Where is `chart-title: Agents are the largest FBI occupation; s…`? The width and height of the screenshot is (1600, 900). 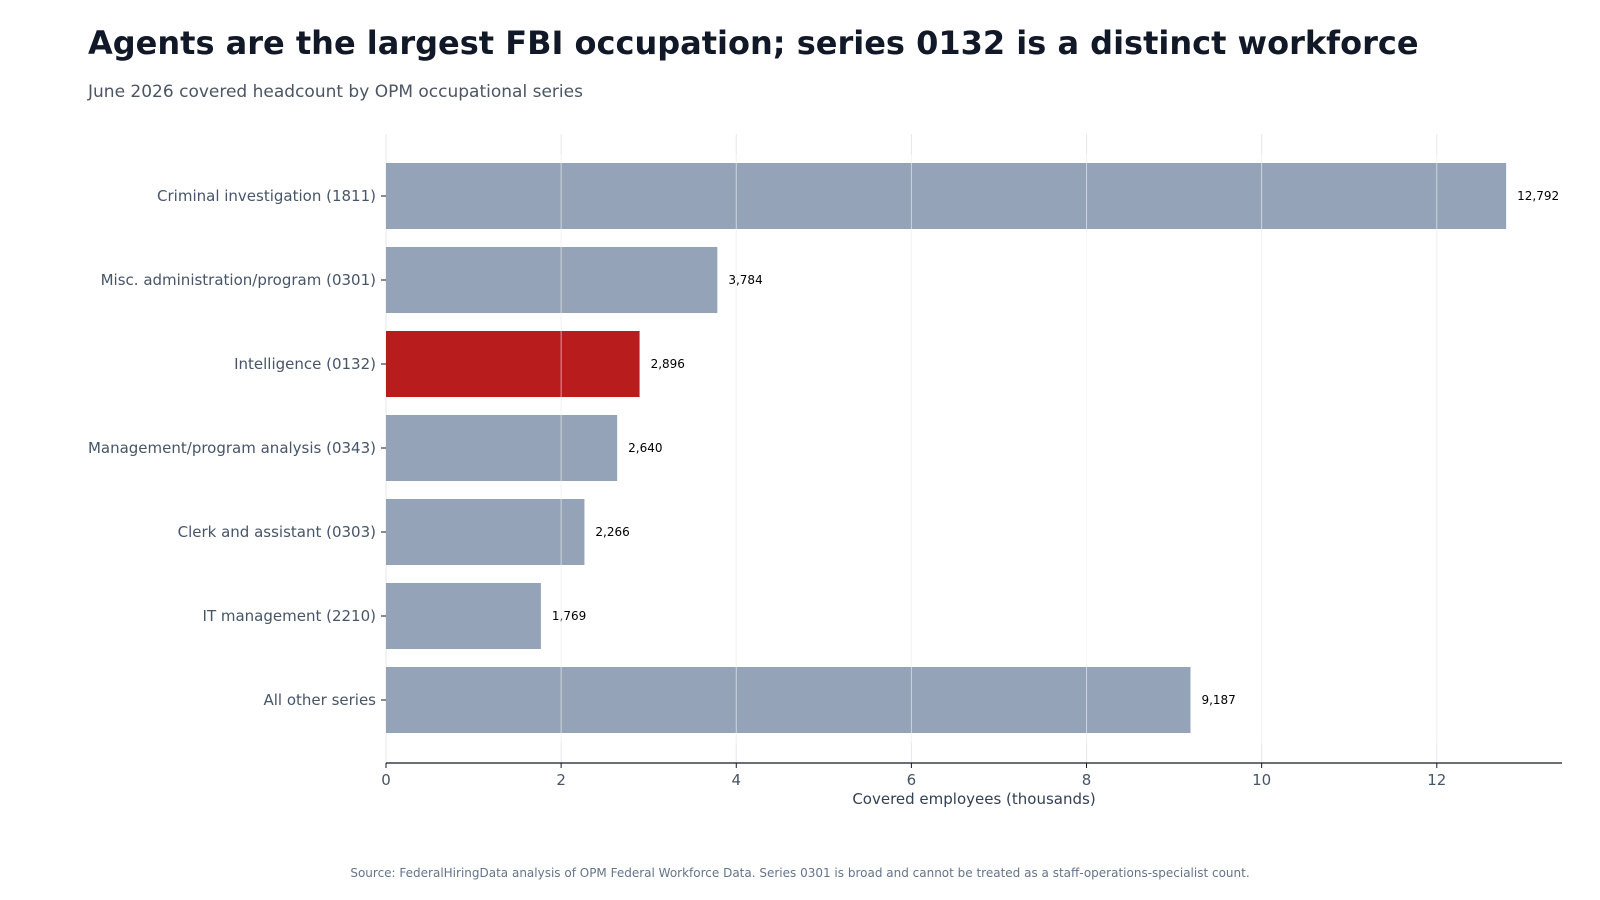 chart-title: Agents are the largest FBI occupation; s… is located at coordinates (753, 43).